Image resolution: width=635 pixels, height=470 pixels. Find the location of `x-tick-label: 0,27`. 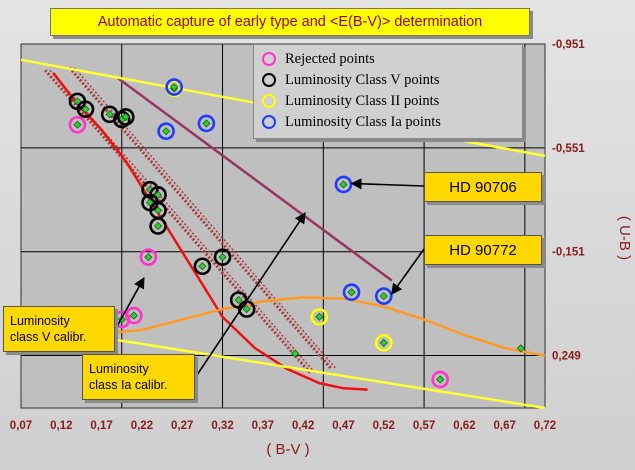

x-tick-label: 0,27 is located at coordinates (182, 426).